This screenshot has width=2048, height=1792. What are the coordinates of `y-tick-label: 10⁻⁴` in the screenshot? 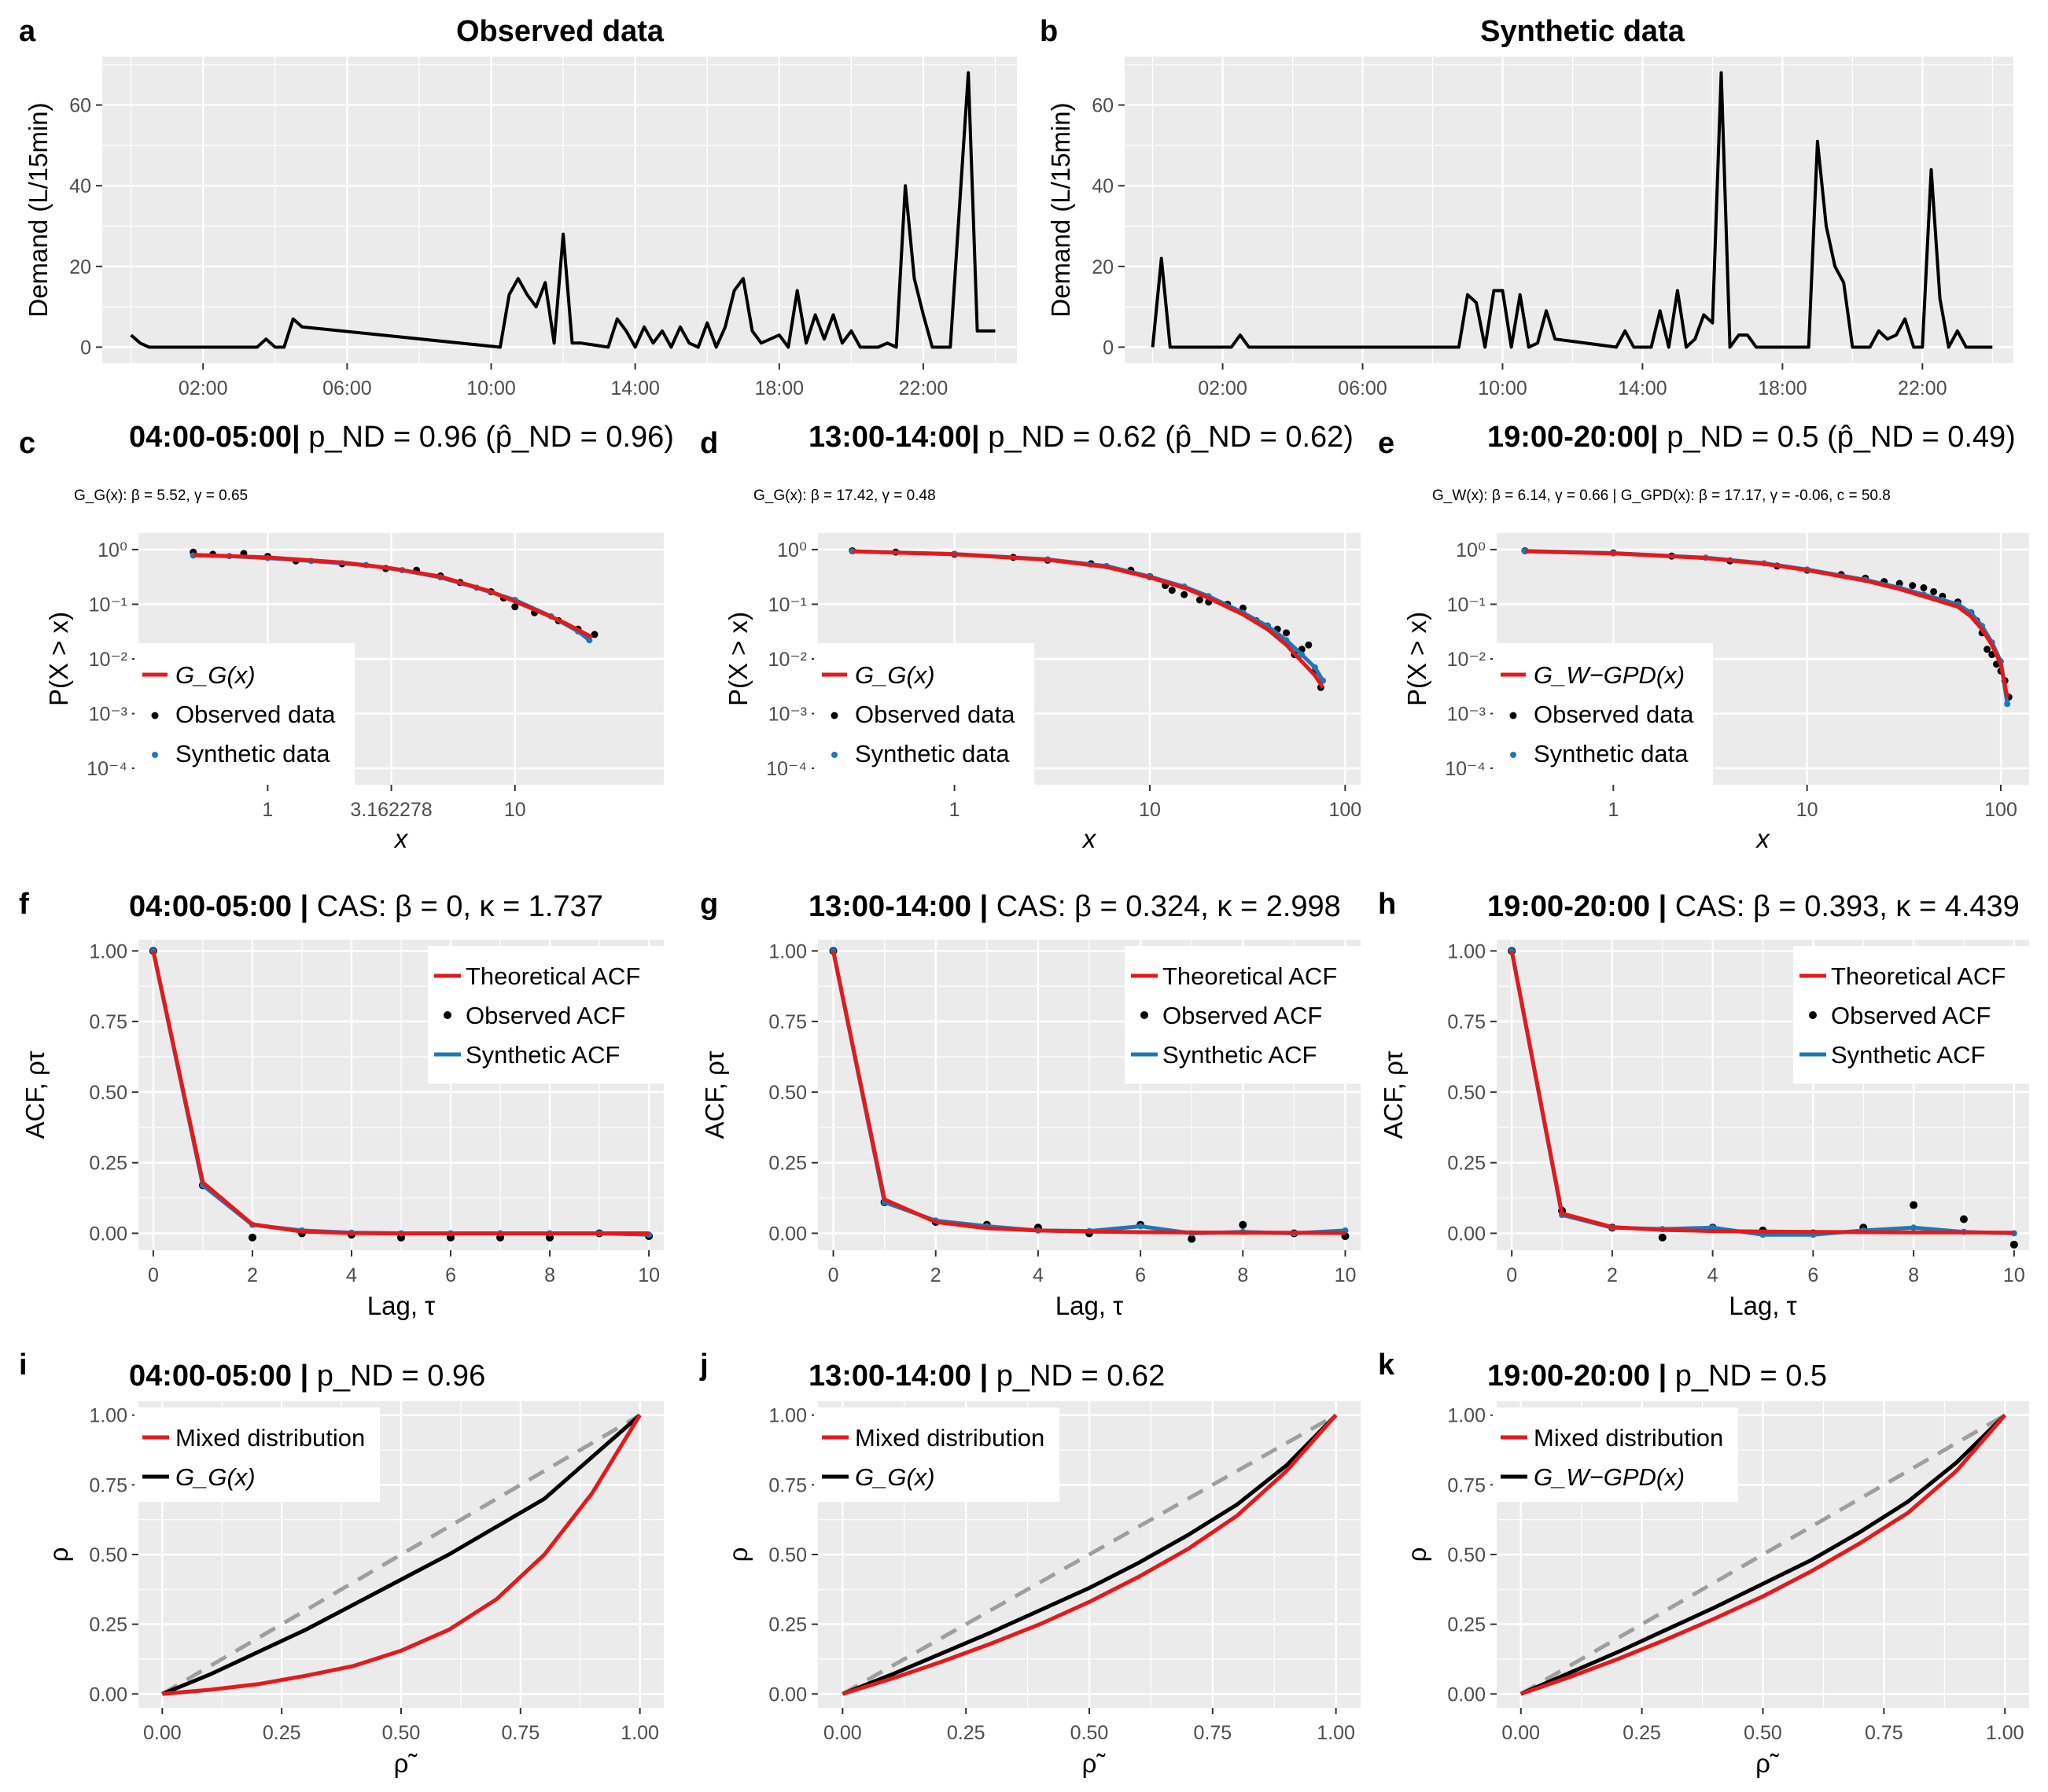 It's located at (107, 769).